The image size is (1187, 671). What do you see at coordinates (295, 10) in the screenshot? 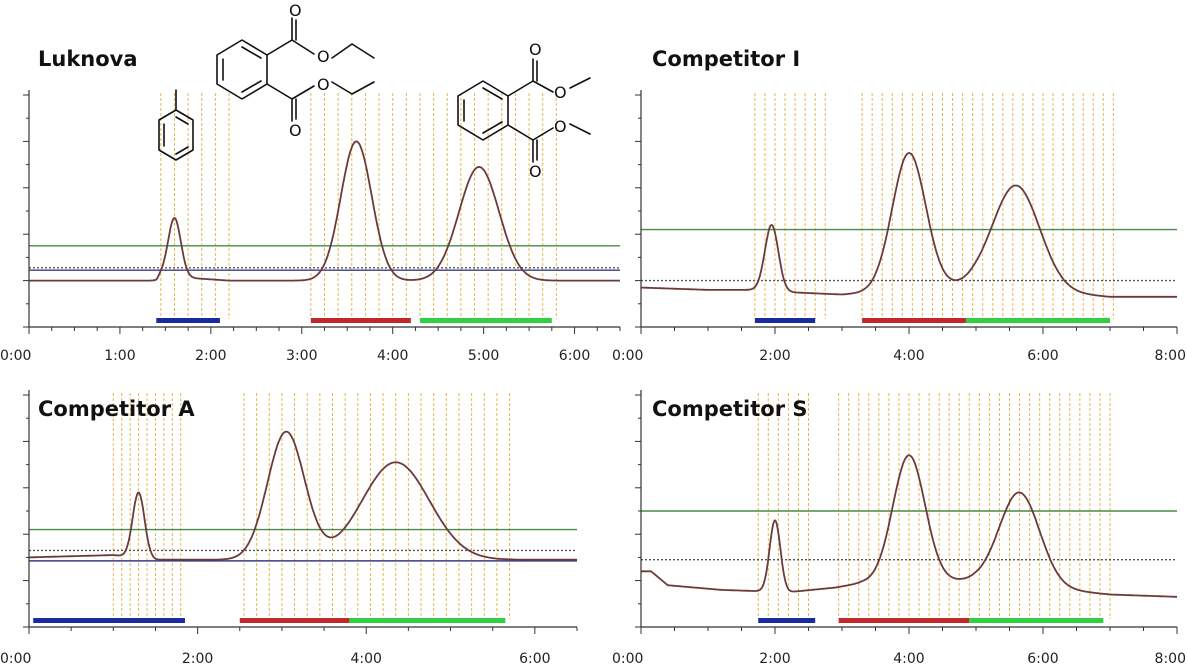
I see `atom-o-diethyl-1: O` at bounding box center [295, 10].